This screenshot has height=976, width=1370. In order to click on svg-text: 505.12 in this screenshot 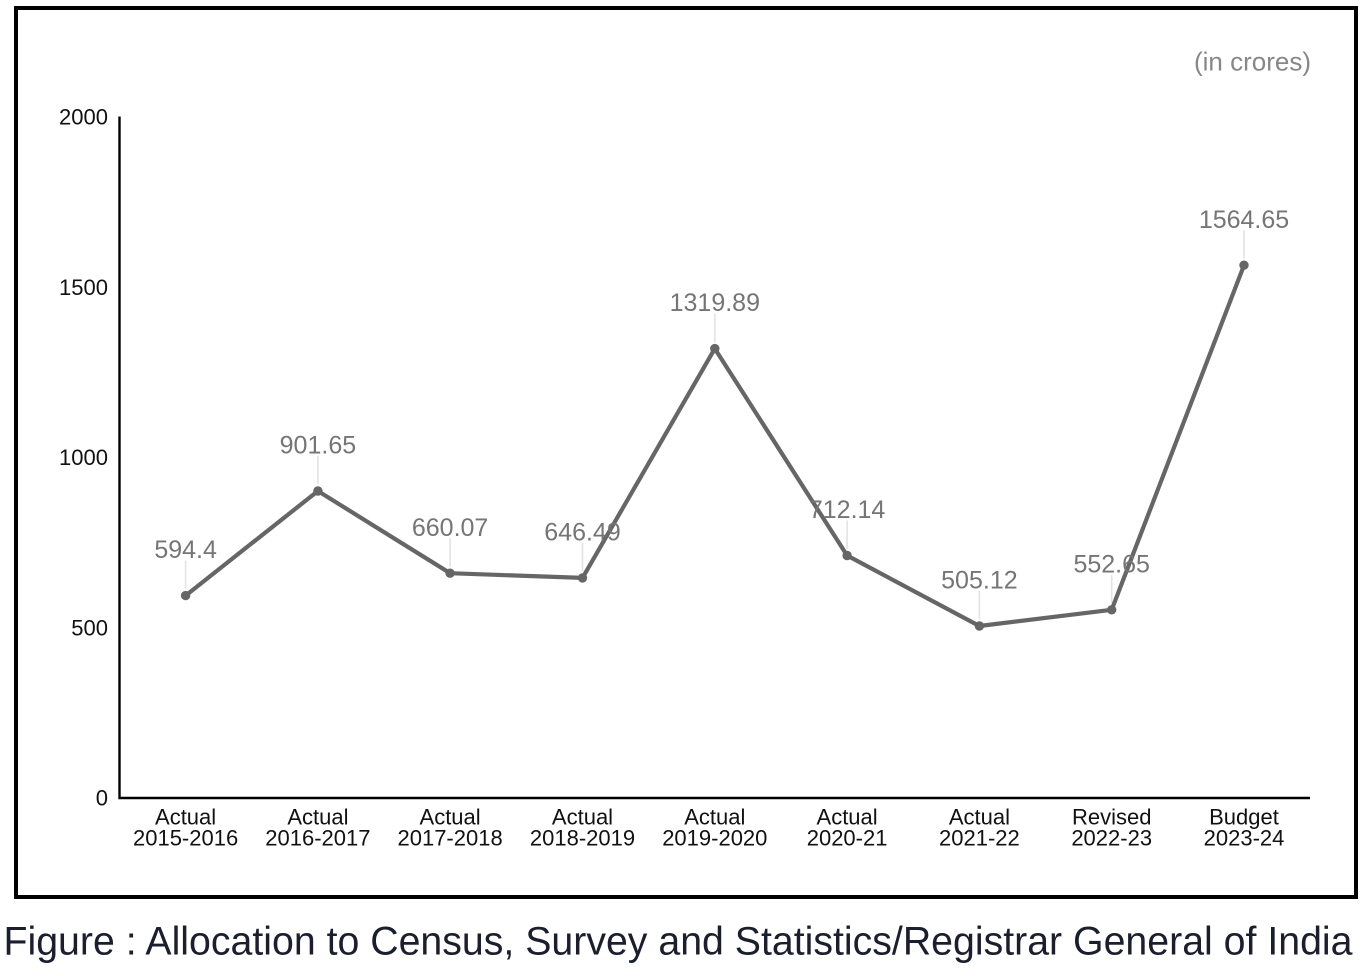, I will do `click(979, 581)`.